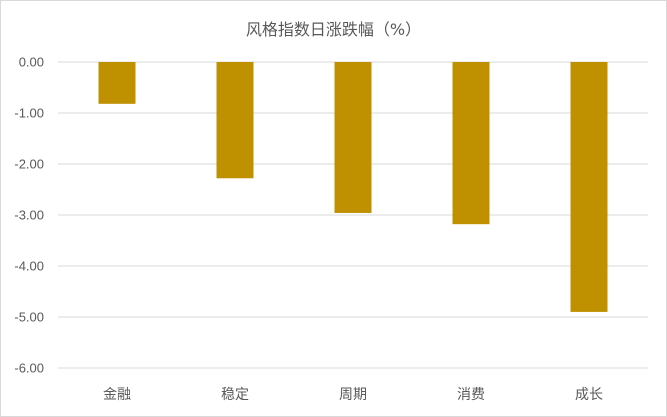 This screenshot has height=417, width=667. Describe the element at coordinates (117, 395) in the screenshot. I see `category-label: 金融` at that location.